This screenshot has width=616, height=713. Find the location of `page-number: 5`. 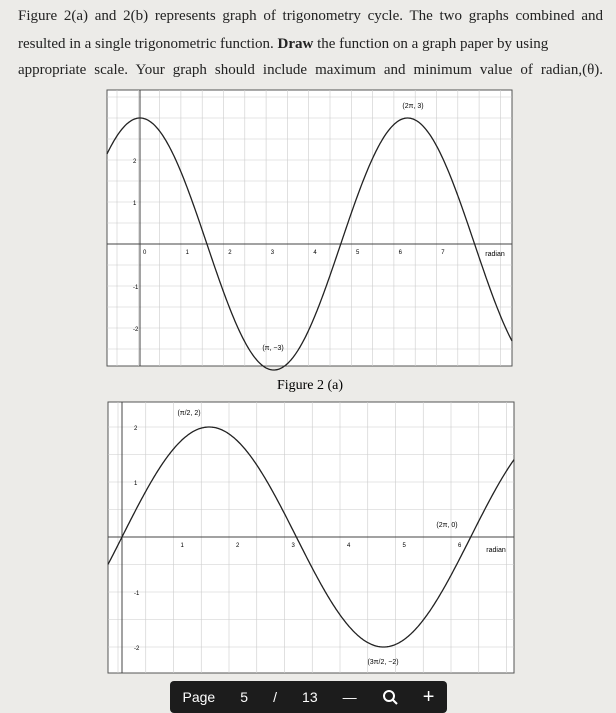

page-number: 5 is located at coordinates (244, 697).